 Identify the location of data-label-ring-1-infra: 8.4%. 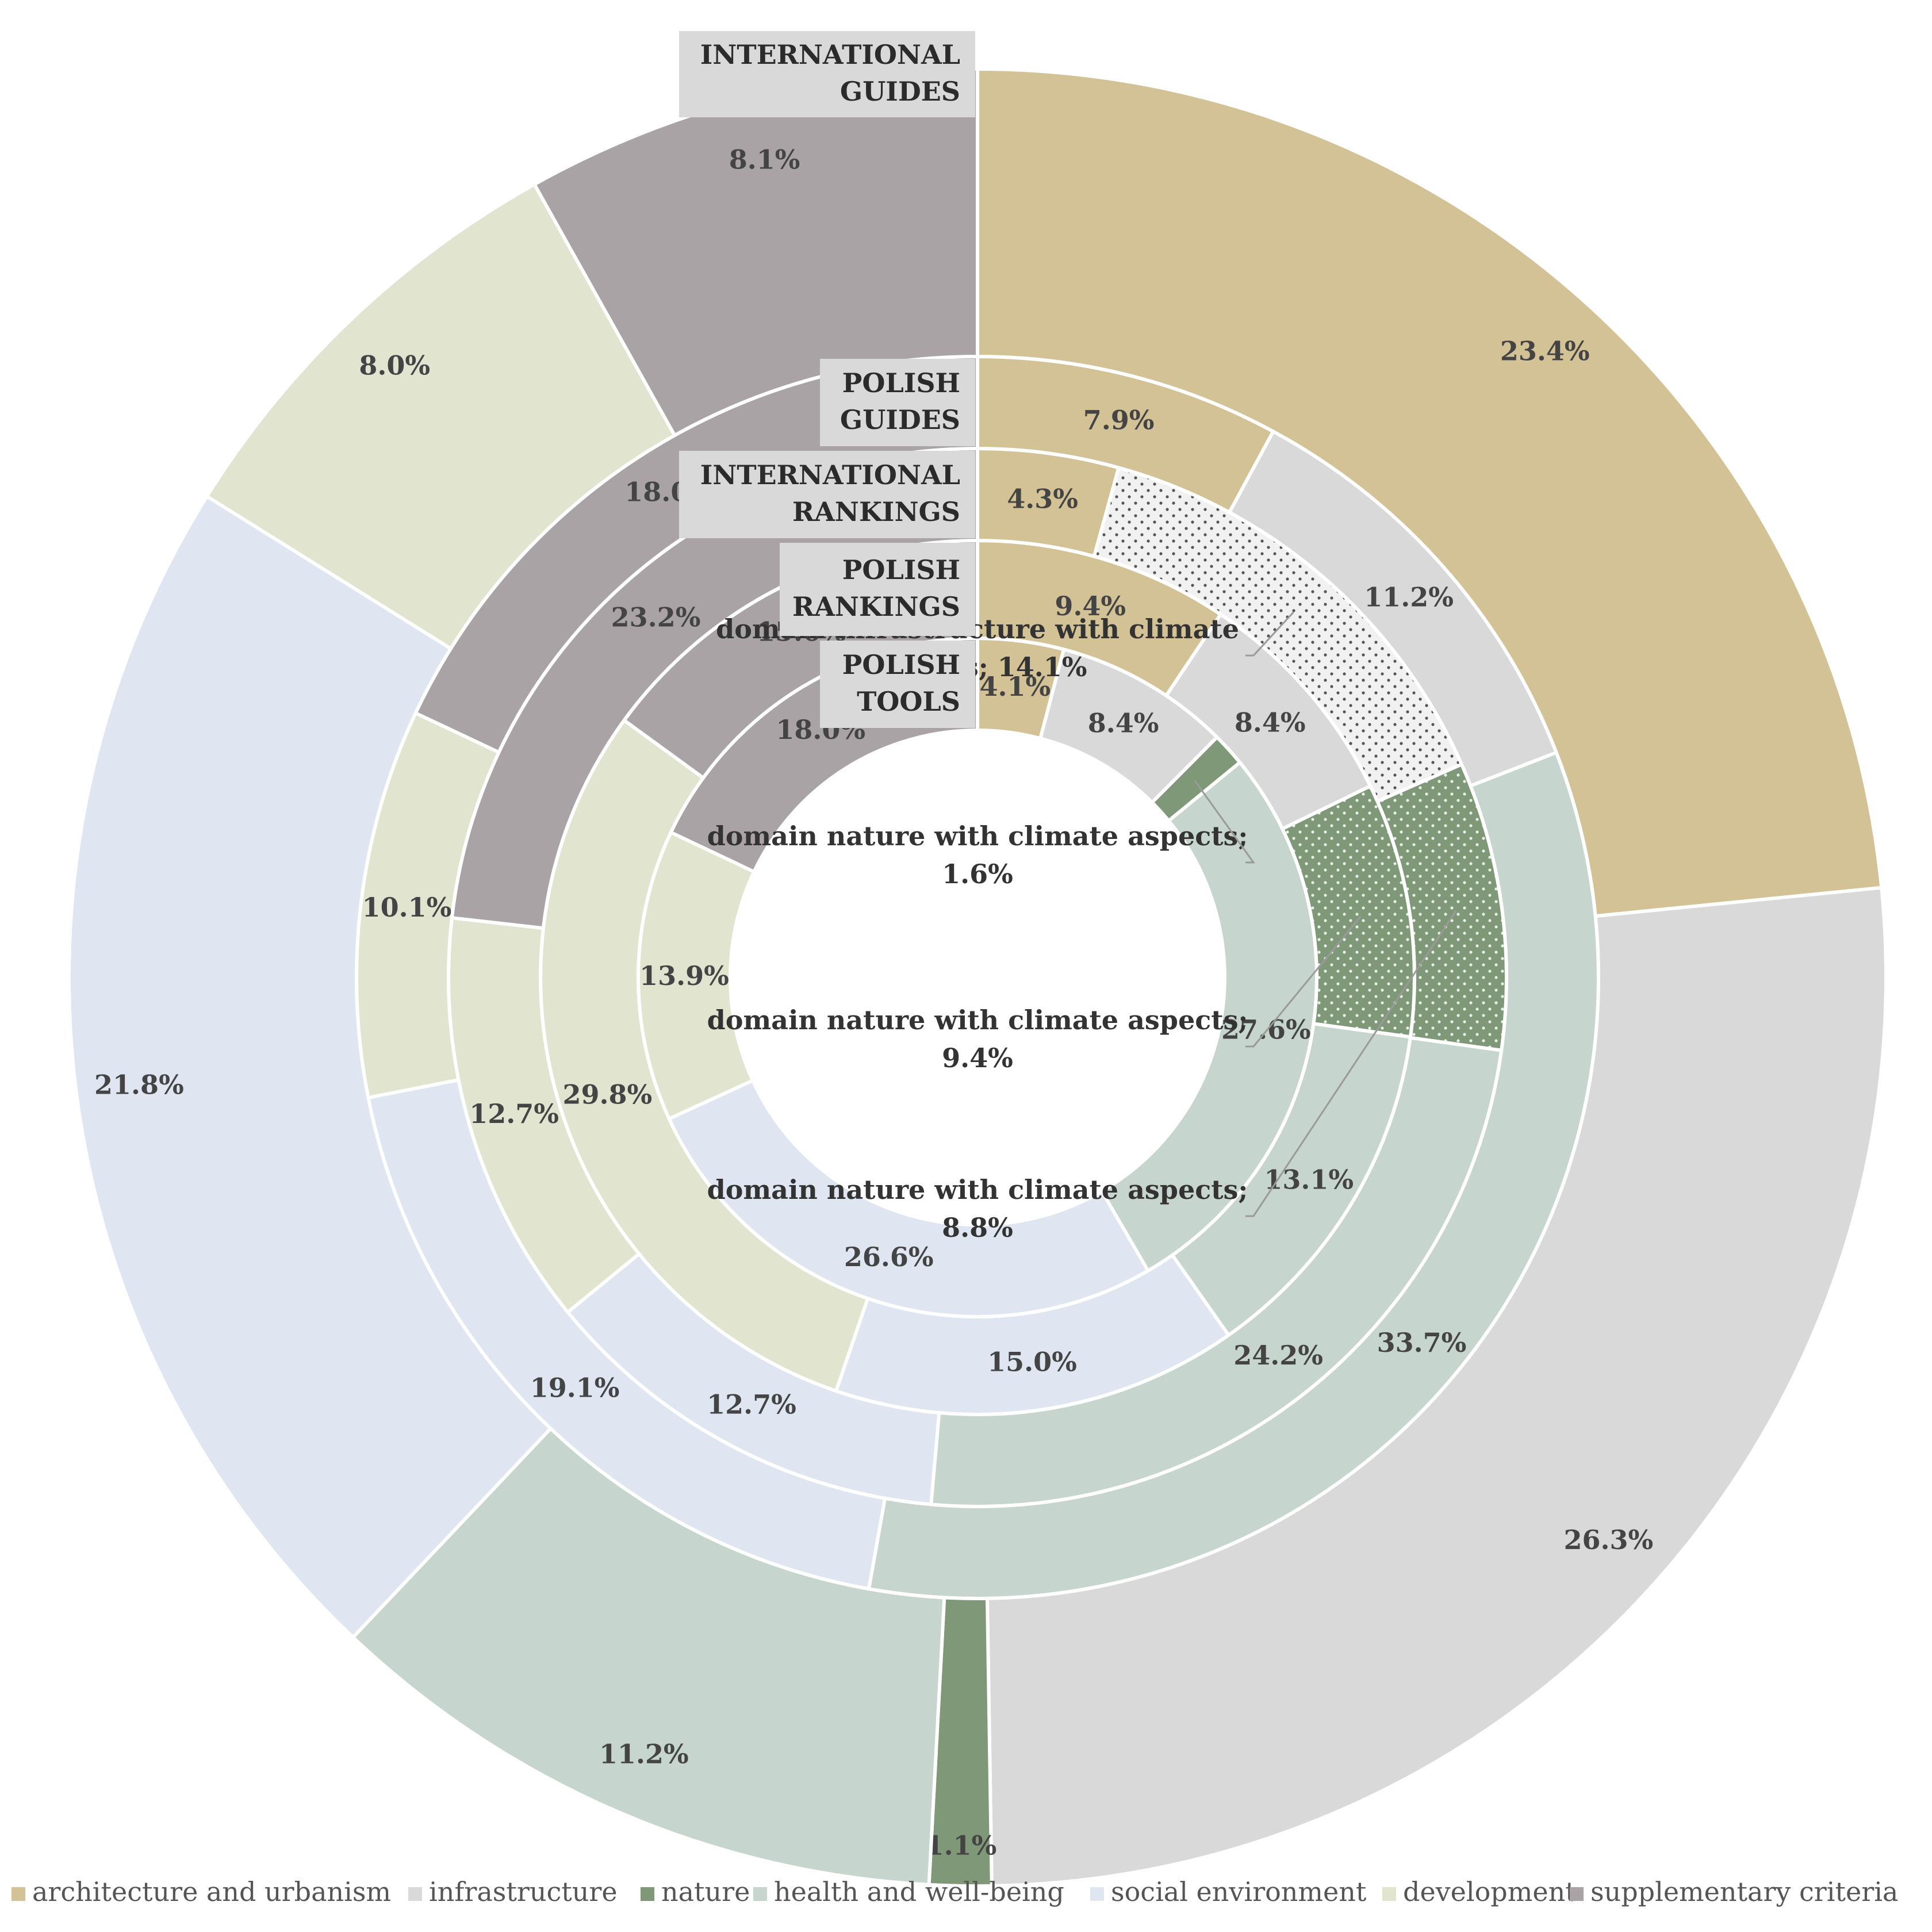
(1123, 723).